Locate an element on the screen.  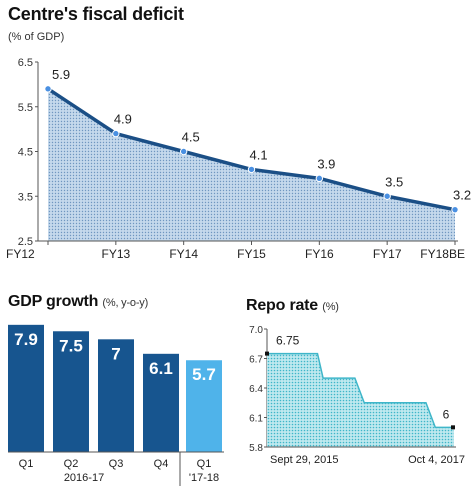
repo-chart-title-text: Repo rate is located at coordinates (282, 305).